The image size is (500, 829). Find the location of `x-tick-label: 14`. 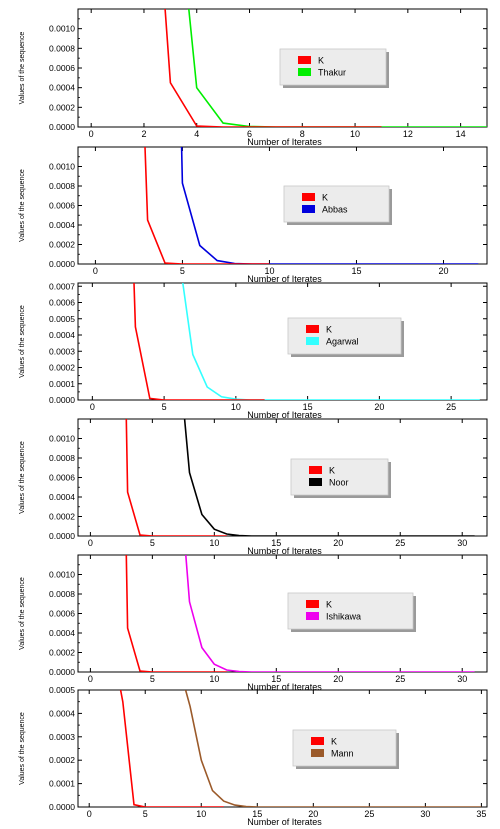

x-tick-label: 14 is located at coordinates (461, 134).